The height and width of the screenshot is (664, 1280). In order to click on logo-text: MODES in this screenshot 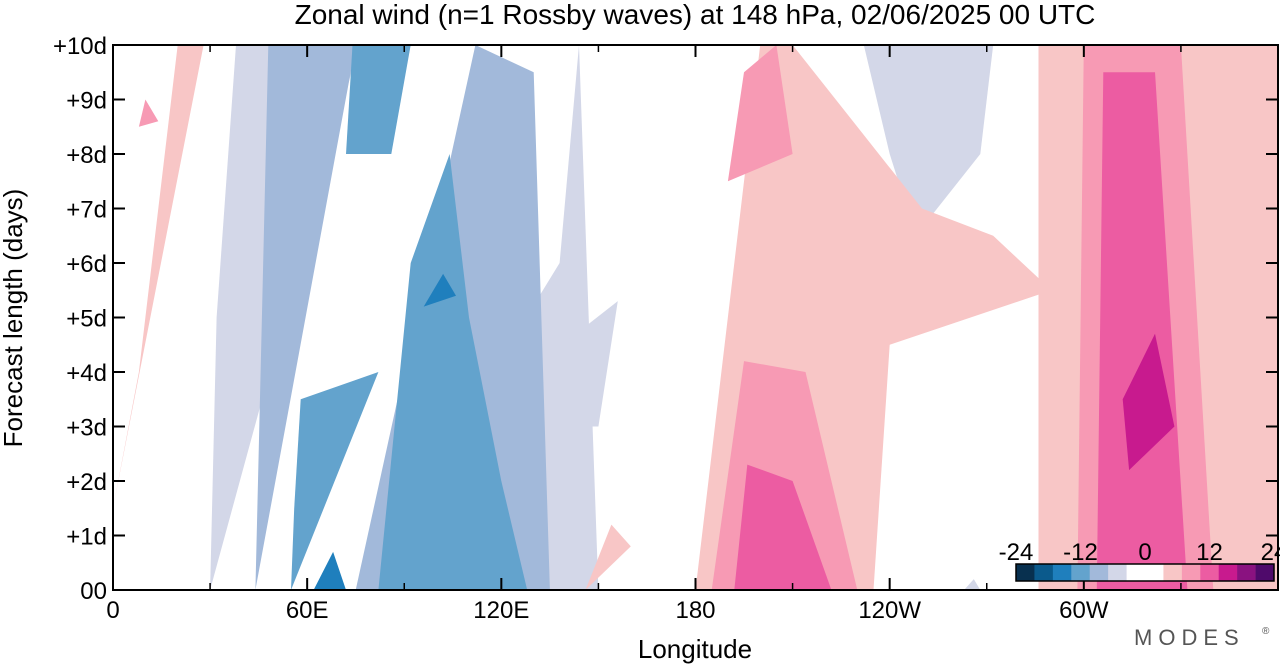, I will do `click(1189, 637)`.